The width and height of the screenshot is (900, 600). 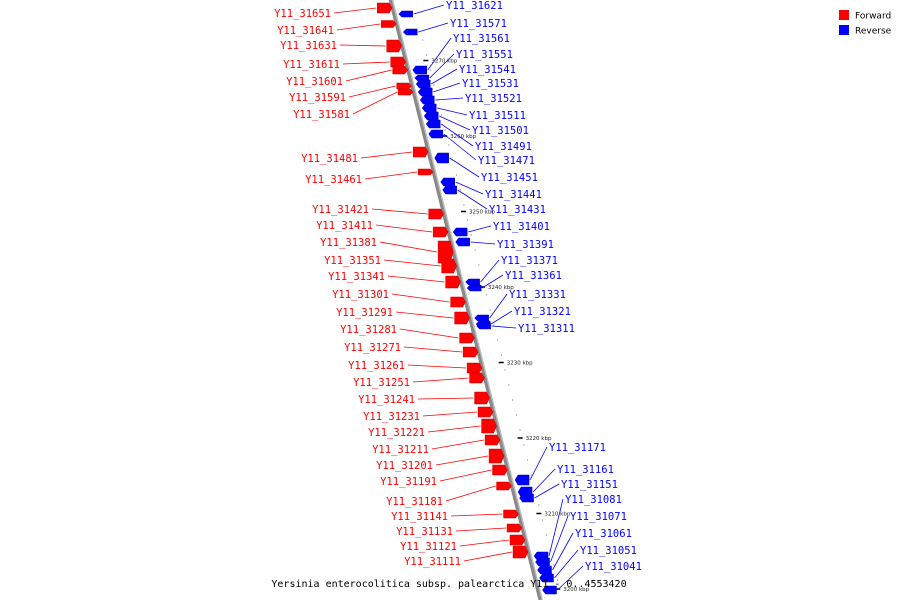 What do you see at coordinates (340, 210) in the screenshot?
I see `forward-gene-label-Y11_31421: Y11_31421` at bounding box center [340, 210].